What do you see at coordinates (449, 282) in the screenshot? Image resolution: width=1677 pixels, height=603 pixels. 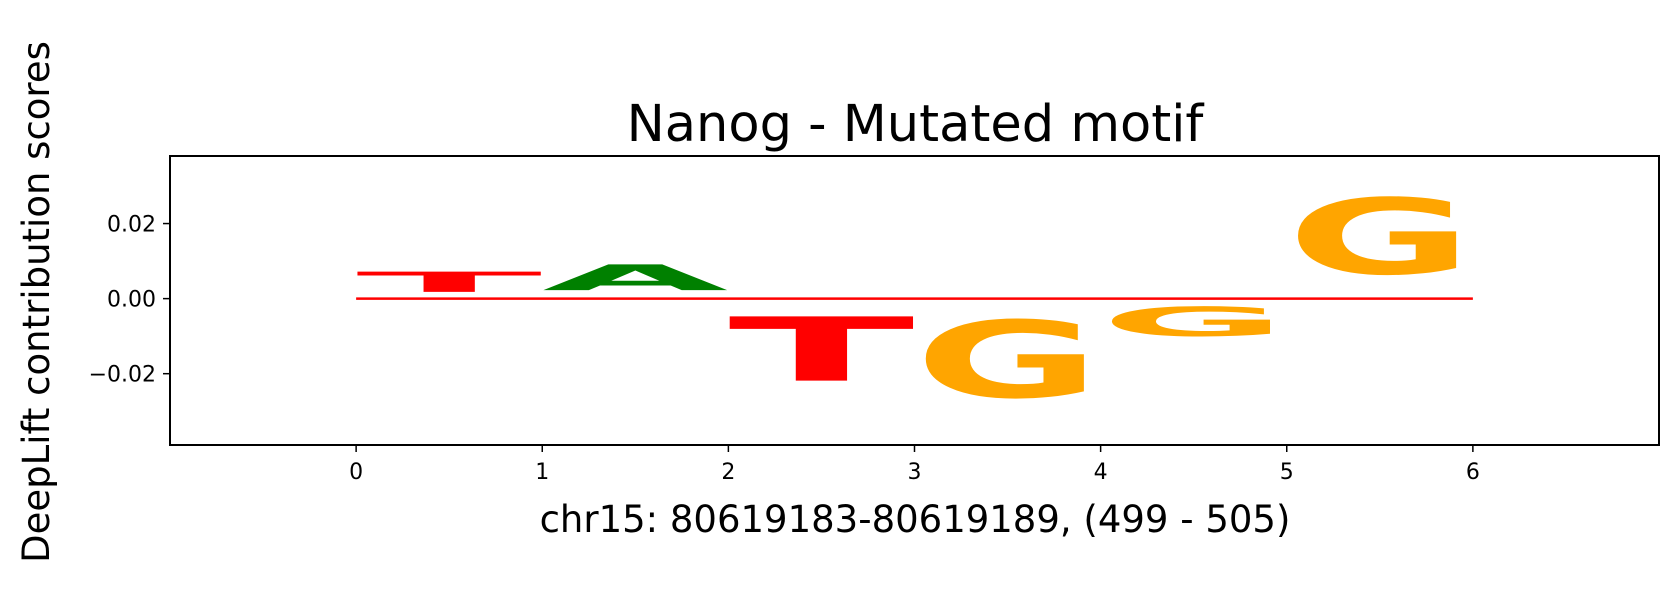 I see `logo-letter-0: T` at bounding box center [449, 282].